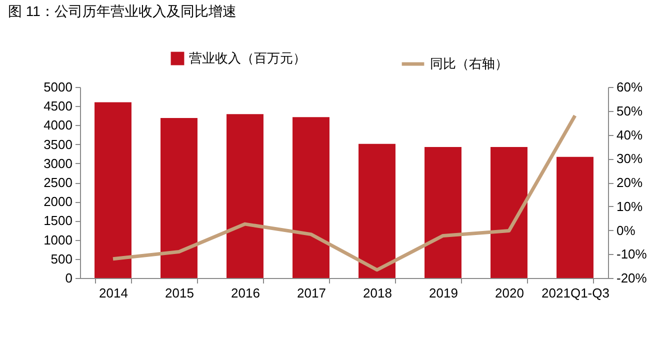 Image resolution: width=671 pixels, height=348 pixels. I want to click on x-tick-label: 2014, so click(113, 293).